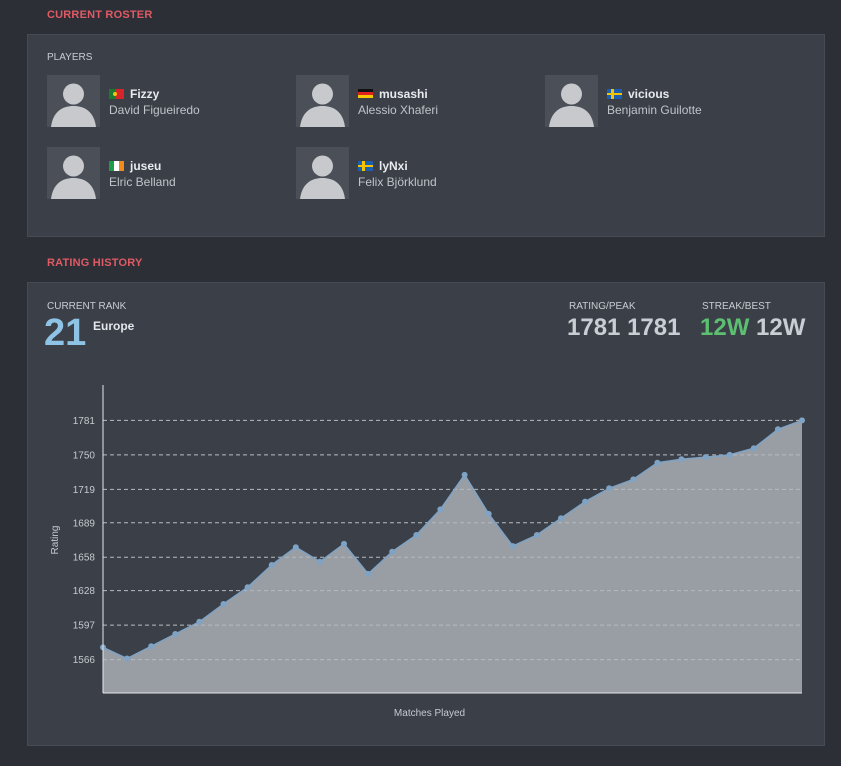 Image resolution: width=841 pixels, height=766 pixels. Describe the element at coordinates (781, 327) in the screenshot. I see `best-streak: 12W` at that location.